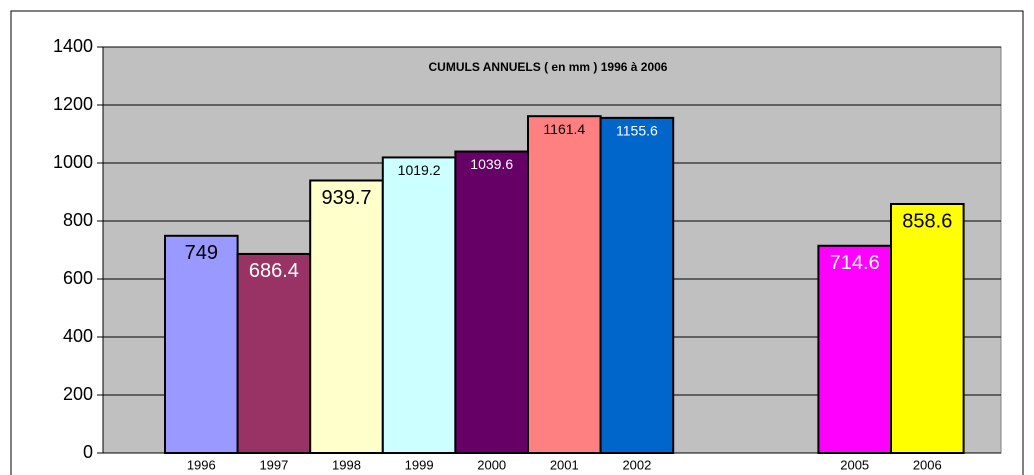 The width and height of the screenshot is (1034, 475). What do you see at coordinates (273, 464) in the screenshot?
I see `x-tick-label: 1997` at bounding box center [273, 464].